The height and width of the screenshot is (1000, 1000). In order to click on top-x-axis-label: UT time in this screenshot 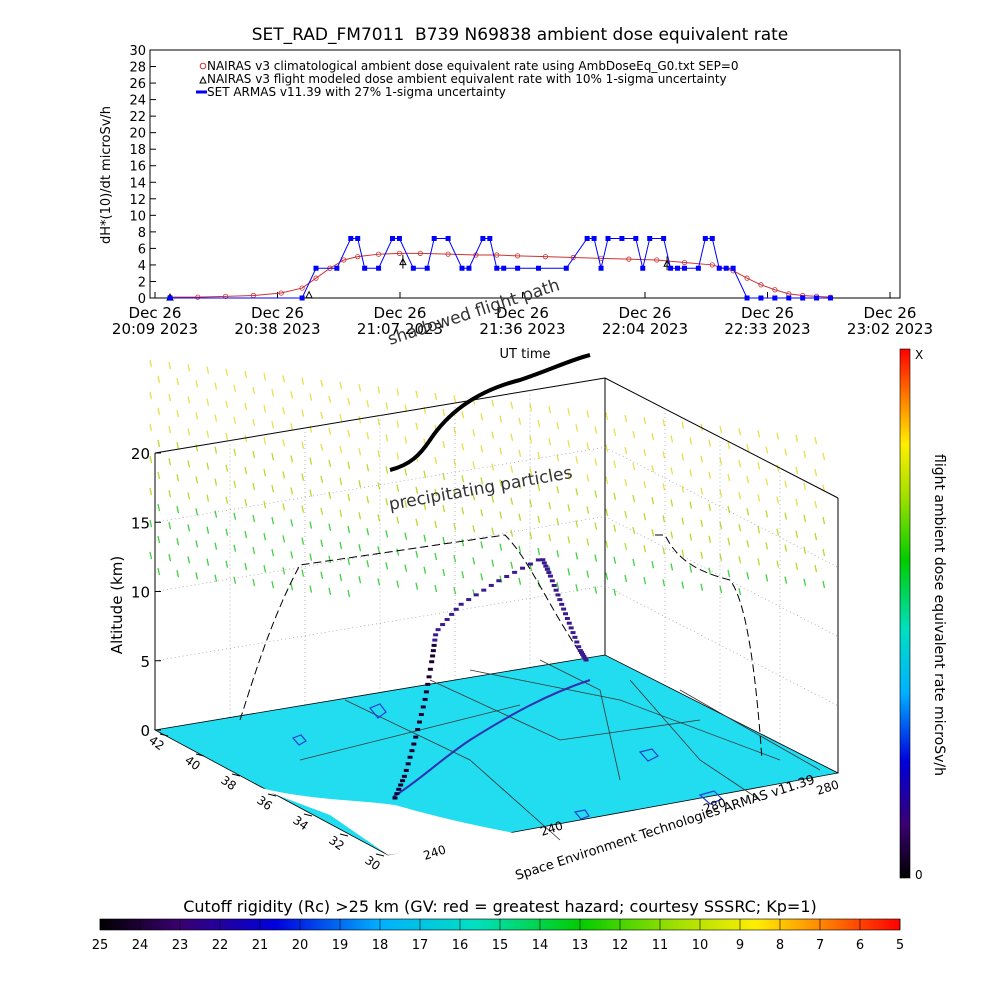, I will do `click(525, 354)`.